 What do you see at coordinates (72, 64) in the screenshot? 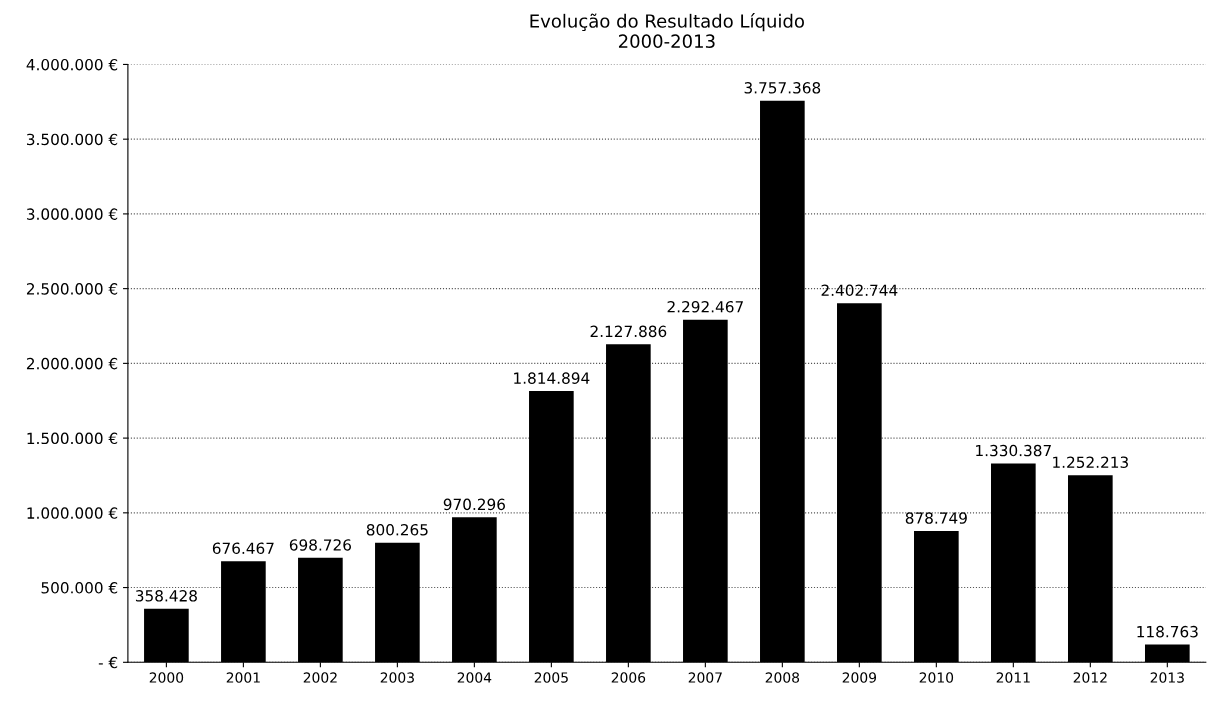
I see `y-tick-label: 4.000.000 €` at bounding box center [72, 64].